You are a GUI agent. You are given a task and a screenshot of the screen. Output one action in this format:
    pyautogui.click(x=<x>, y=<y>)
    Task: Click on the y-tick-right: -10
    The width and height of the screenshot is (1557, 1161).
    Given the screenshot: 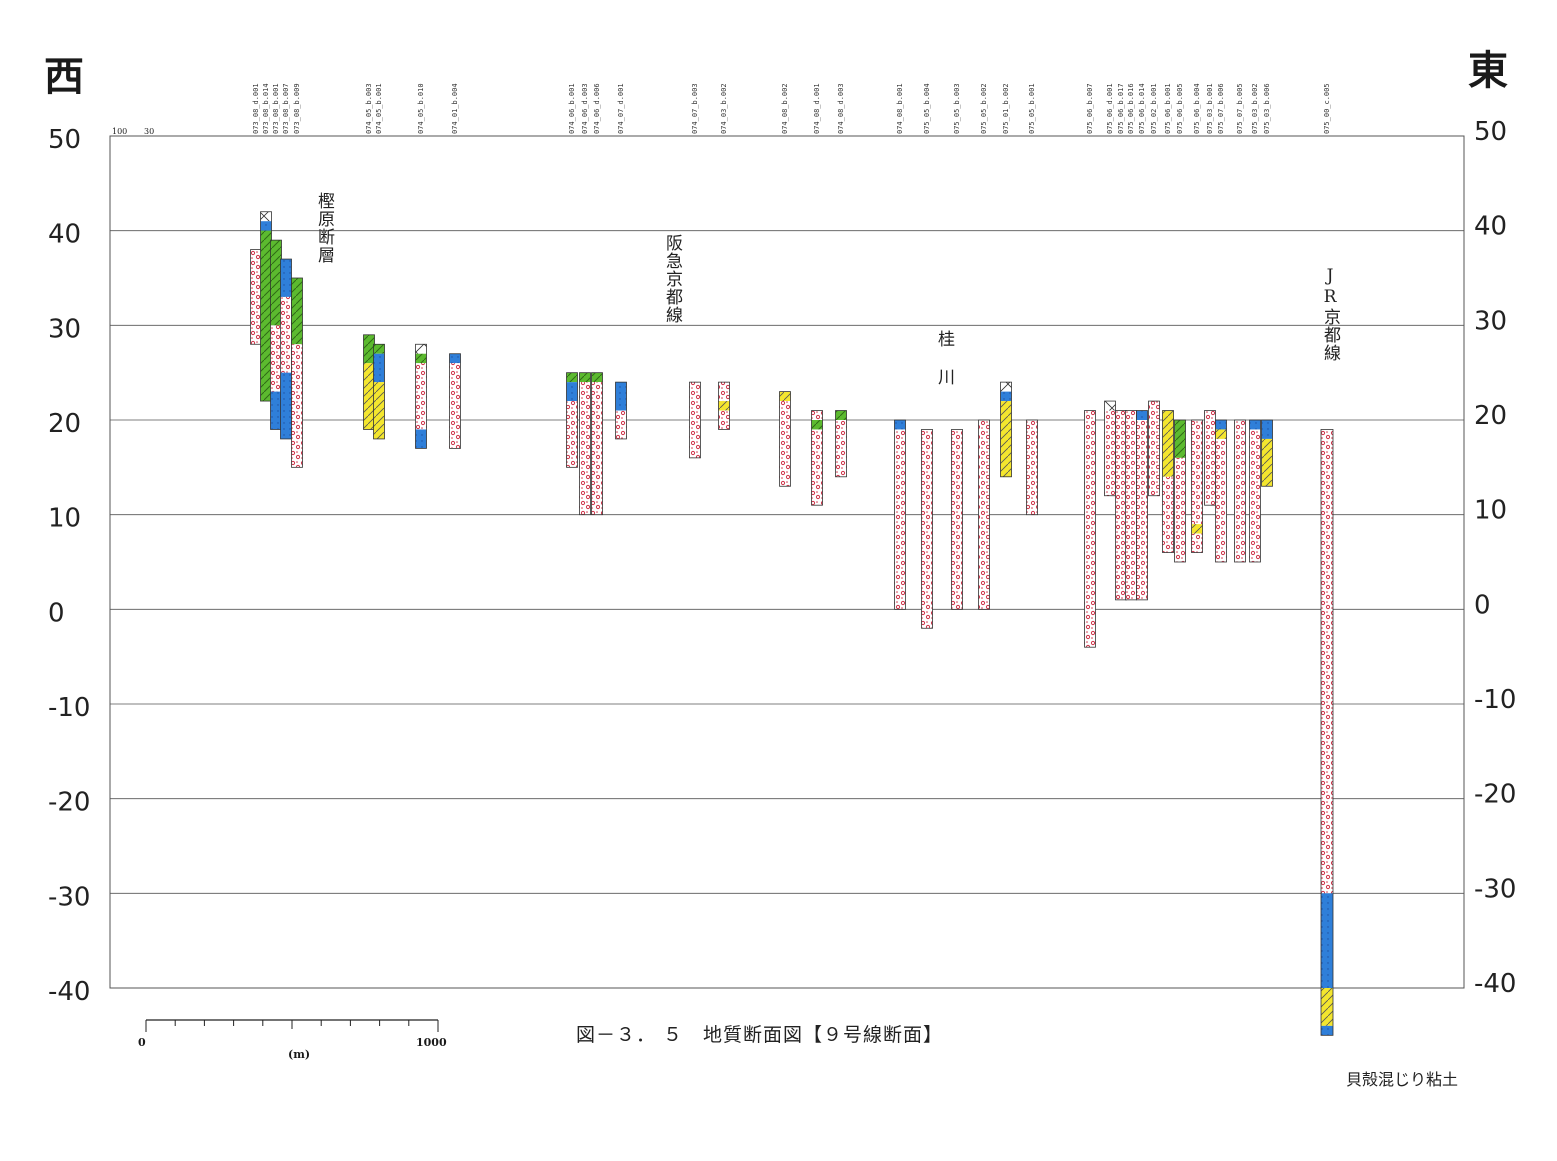 What is the action you would take?
    pyautogui.click(x=1495, y=700)
    